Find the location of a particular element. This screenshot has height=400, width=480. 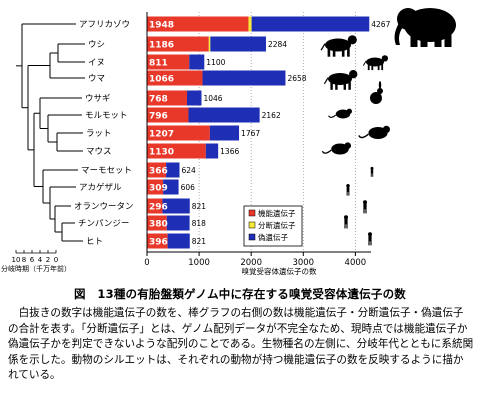

species-label-9: アカゲザル is located at coordinates (100, 187).